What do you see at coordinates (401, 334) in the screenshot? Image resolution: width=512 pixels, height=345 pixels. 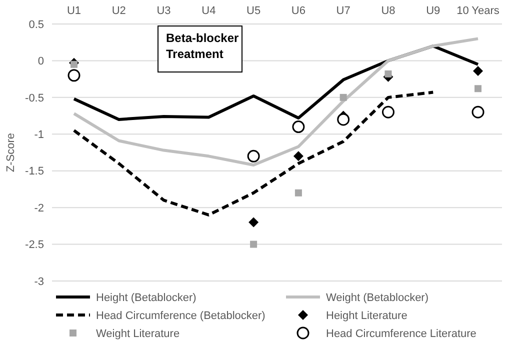 I see `legend-label: Head Circumference Literature` at bounding box center [401, 334].